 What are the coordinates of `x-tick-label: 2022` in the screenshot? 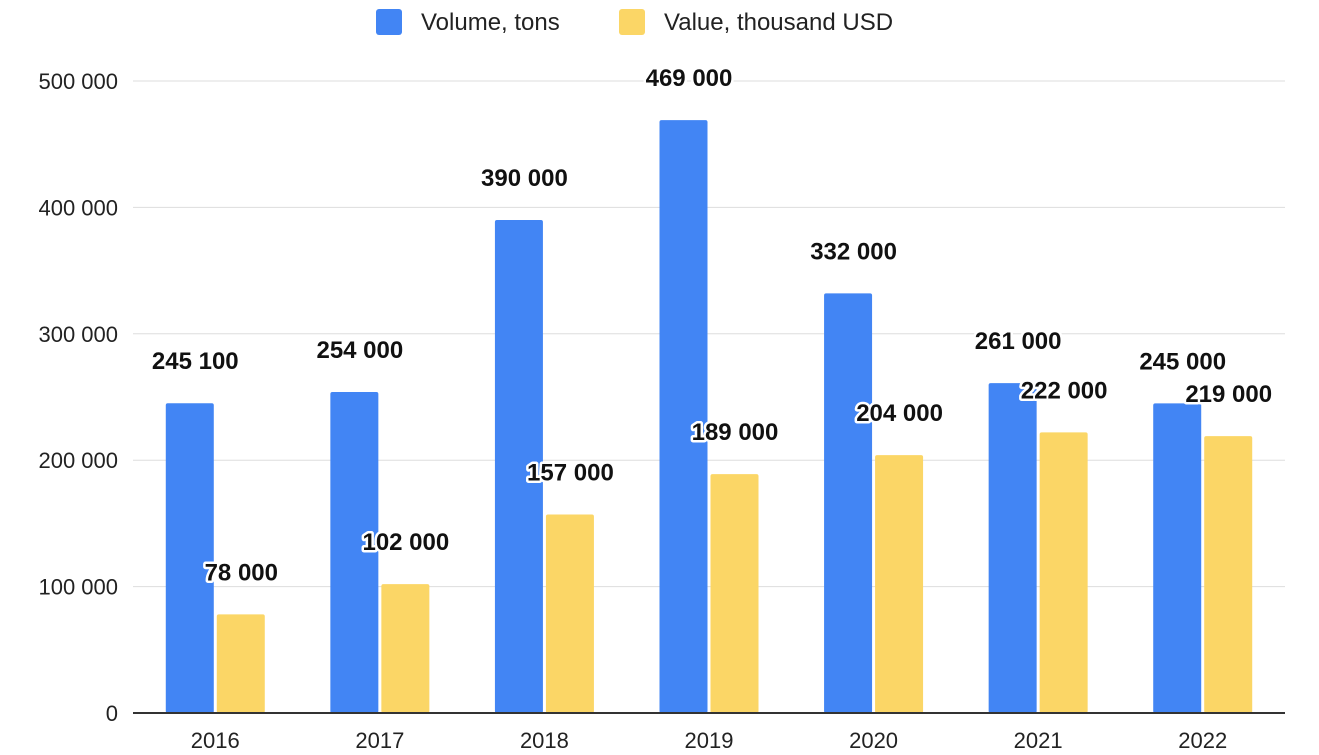 It's located at (1202, 740).